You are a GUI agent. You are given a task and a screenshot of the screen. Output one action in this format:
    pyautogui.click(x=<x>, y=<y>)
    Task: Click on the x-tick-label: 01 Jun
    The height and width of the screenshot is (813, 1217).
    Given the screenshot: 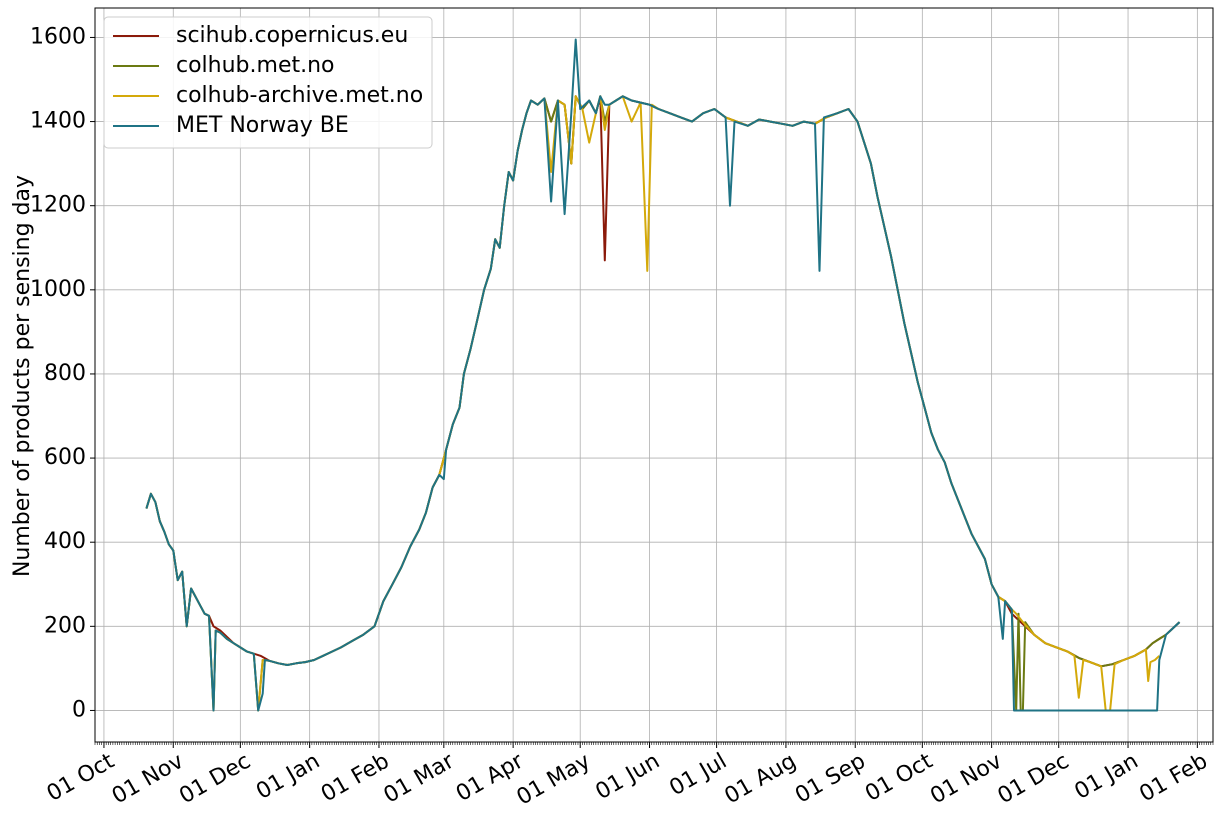 What is the action you would take?
    pyautogui.click(x=628, y=777)
    